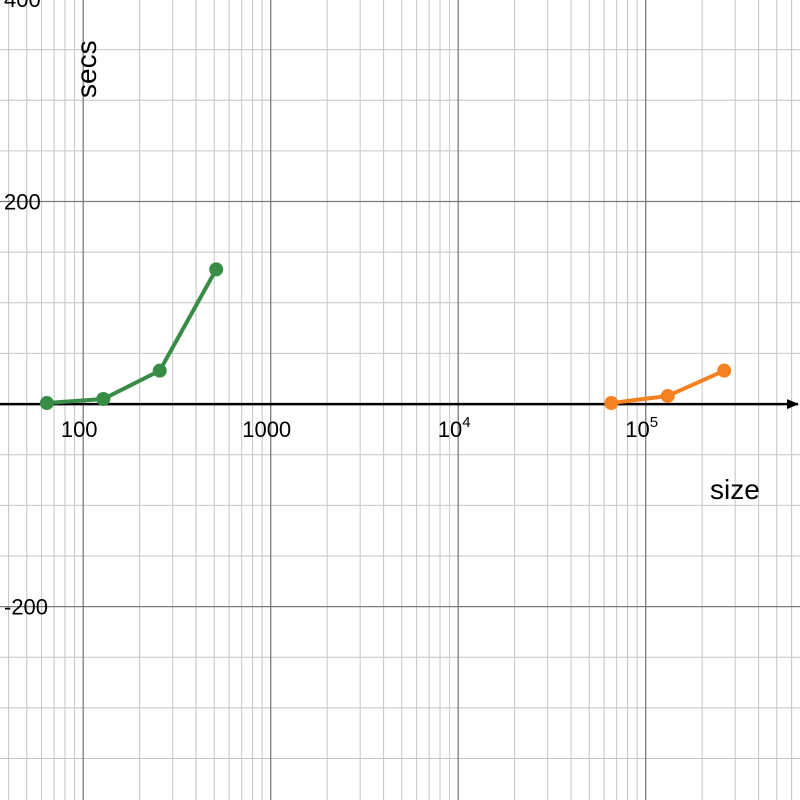 The height and width of the screenshot is (800, 800). Describe the element at coordinates (735, 489) in the screenshot. I see `x-axis-title: size` at that location.